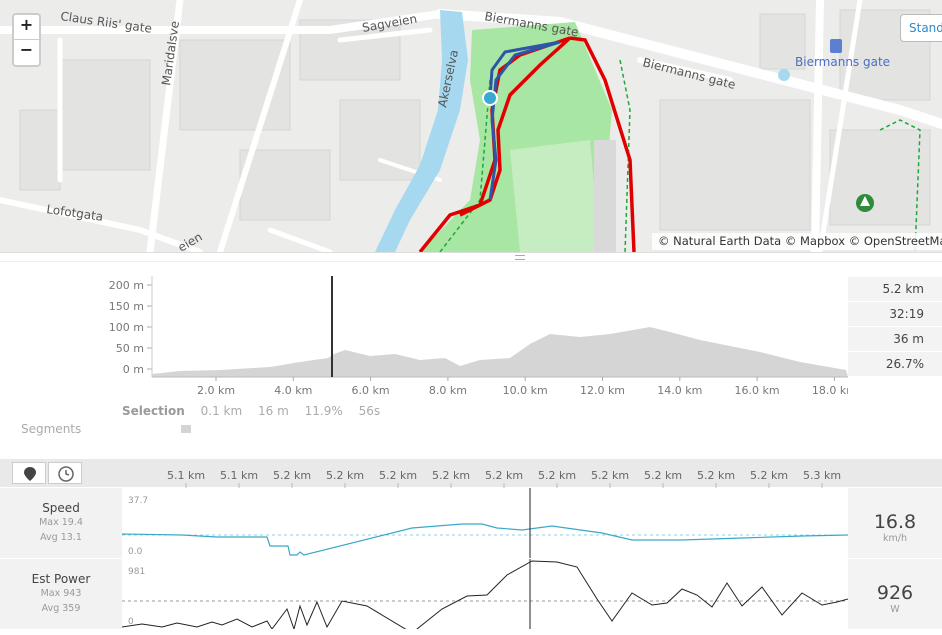 The image size is (942, 635). I want to click on map-pin-icon, so click(30, 474).